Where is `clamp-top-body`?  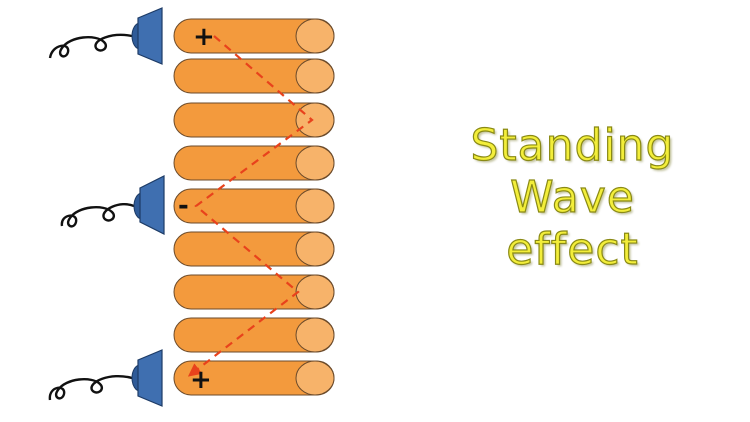 clamp-top-body is located at coordinates (150, 36).